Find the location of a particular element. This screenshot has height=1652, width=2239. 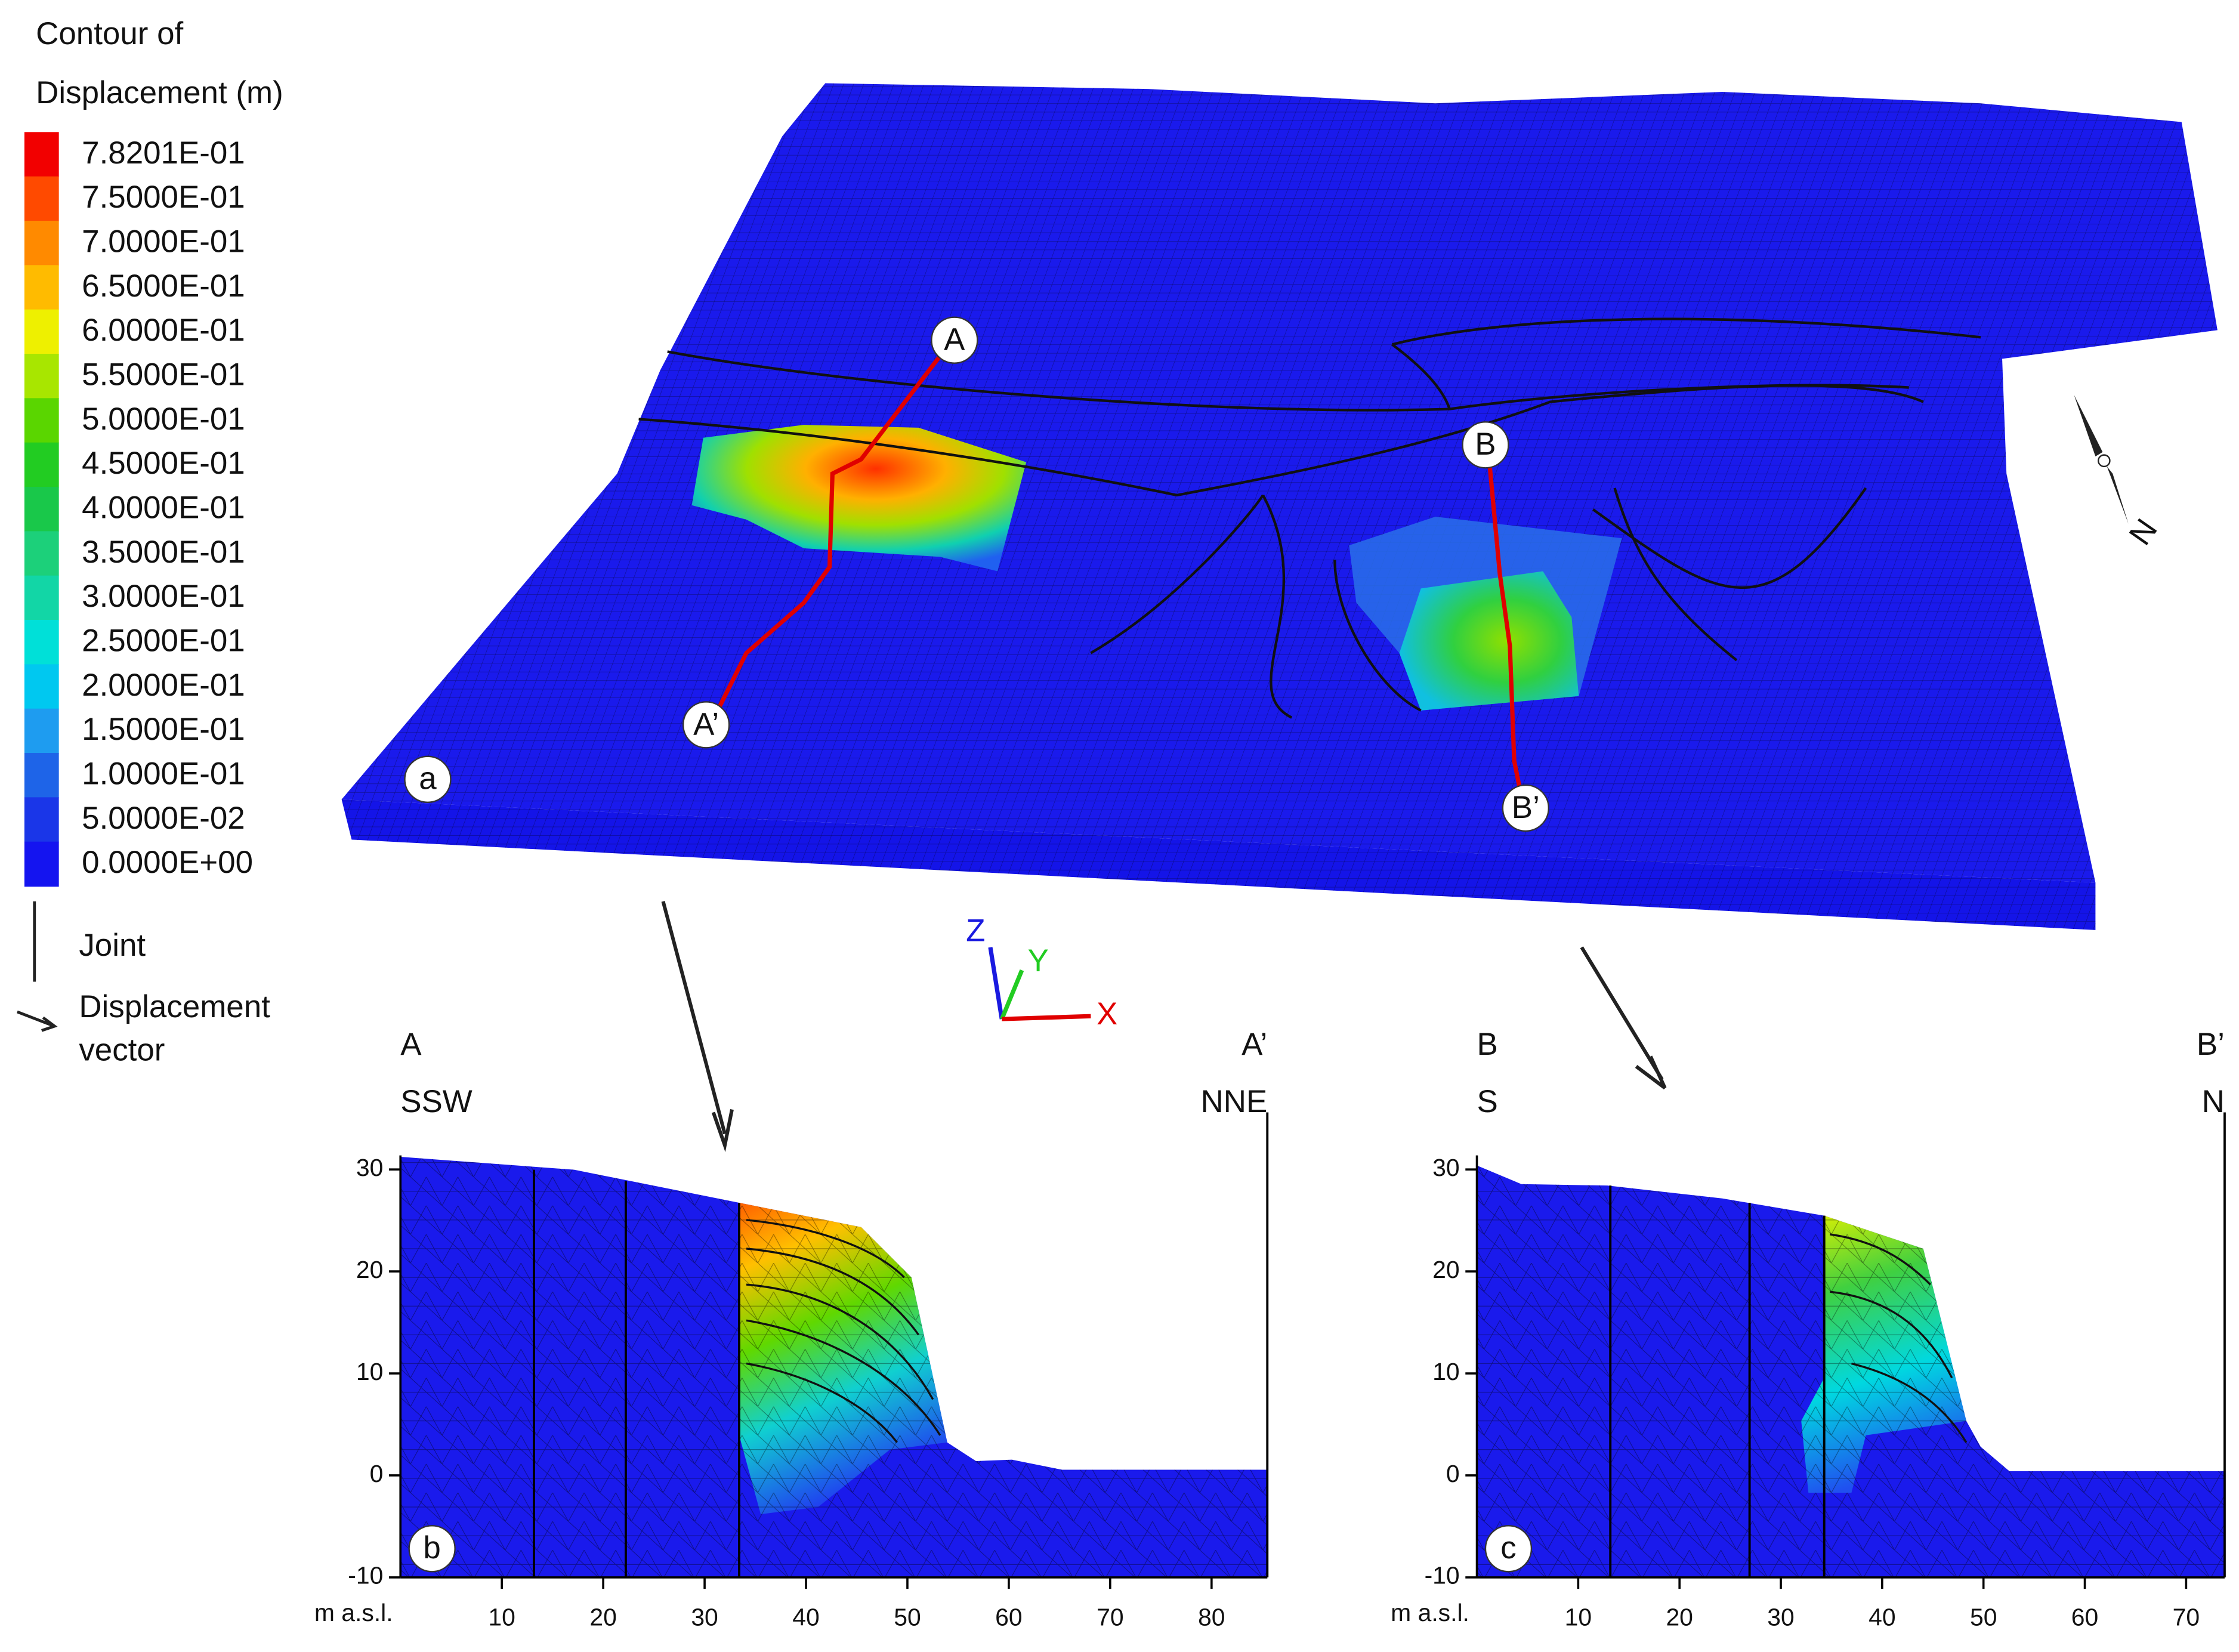

legend-joint: Joint is located at coordinates (112, 945).